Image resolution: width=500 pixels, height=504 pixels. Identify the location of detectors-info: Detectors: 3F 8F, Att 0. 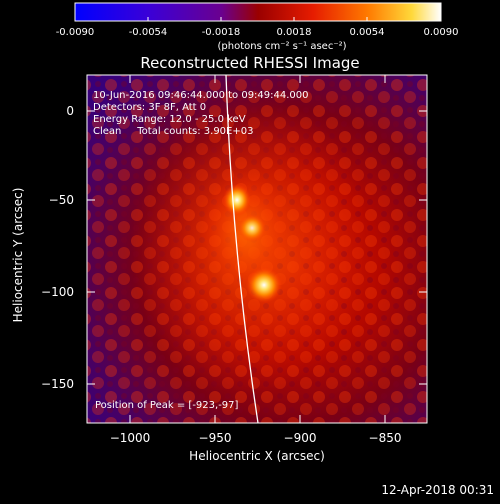
(149, 107).